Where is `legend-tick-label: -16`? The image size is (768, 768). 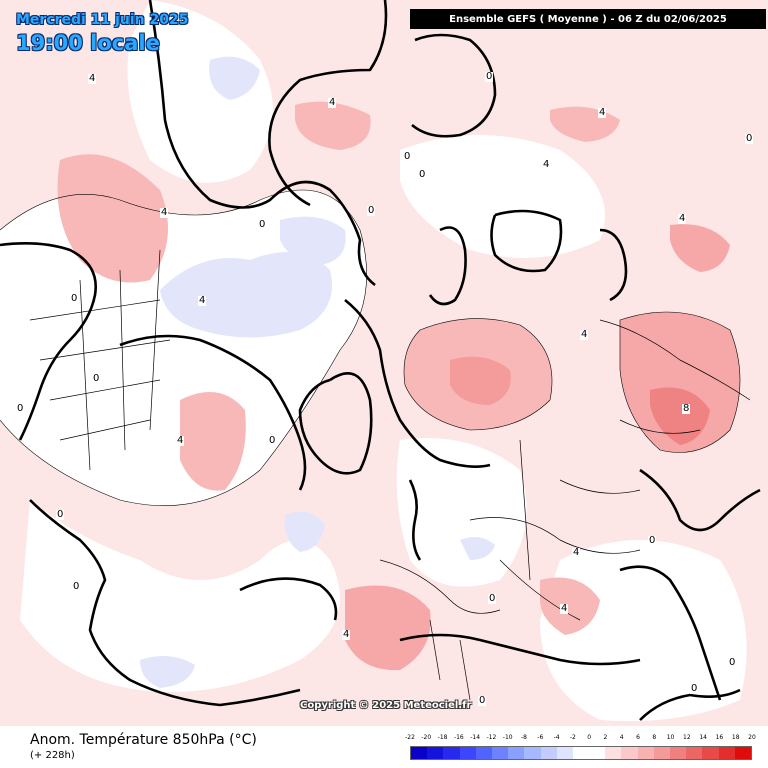 legend-tick-label: -16 is located at coordinates (458, 737).